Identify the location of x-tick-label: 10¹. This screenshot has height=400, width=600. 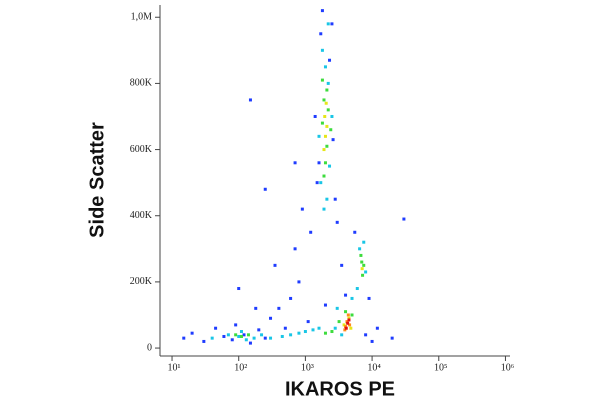
(174, 367).